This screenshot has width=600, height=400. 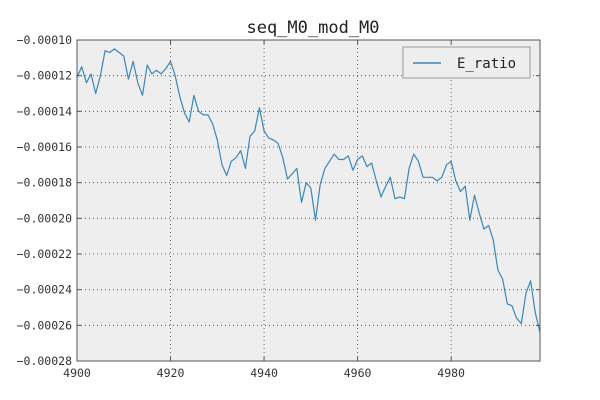 I want to click on x-tick-label: 4920, so click(x=171, y=373).